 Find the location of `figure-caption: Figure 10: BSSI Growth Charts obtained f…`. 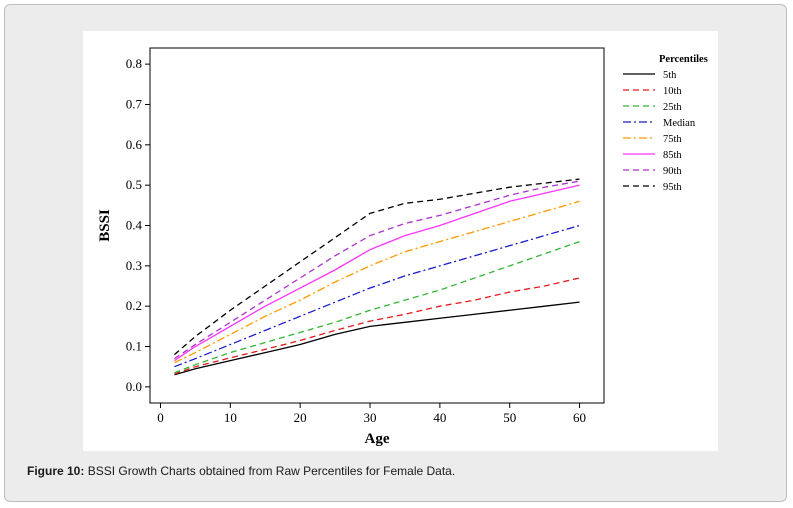

figure-caption: Figure 10: BSSI Growth Charts obtained f… is located at coordinates (241, 471).